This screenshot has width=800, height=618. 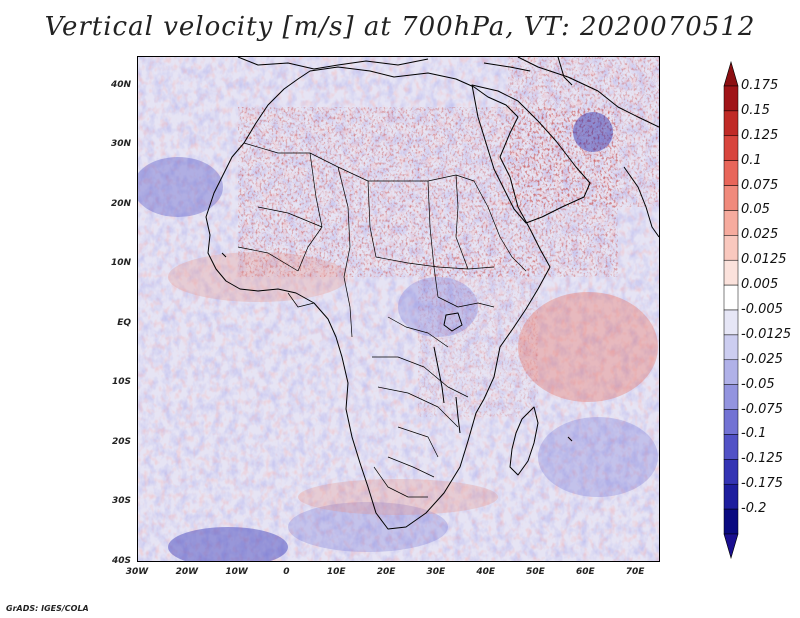 I want to click on colorbar, so click(x=731, y=310).